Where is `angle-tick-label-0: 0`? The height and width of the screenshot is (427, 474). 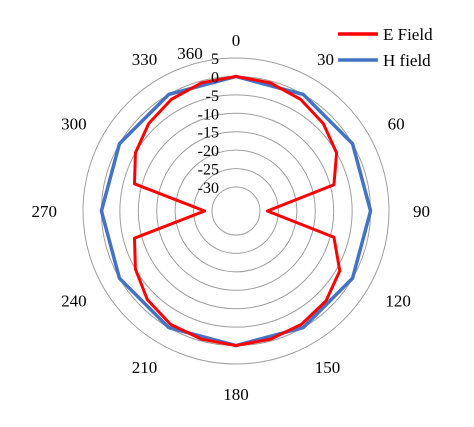
angle-tick-label-0: 0 is located at coordinates (236, 40).